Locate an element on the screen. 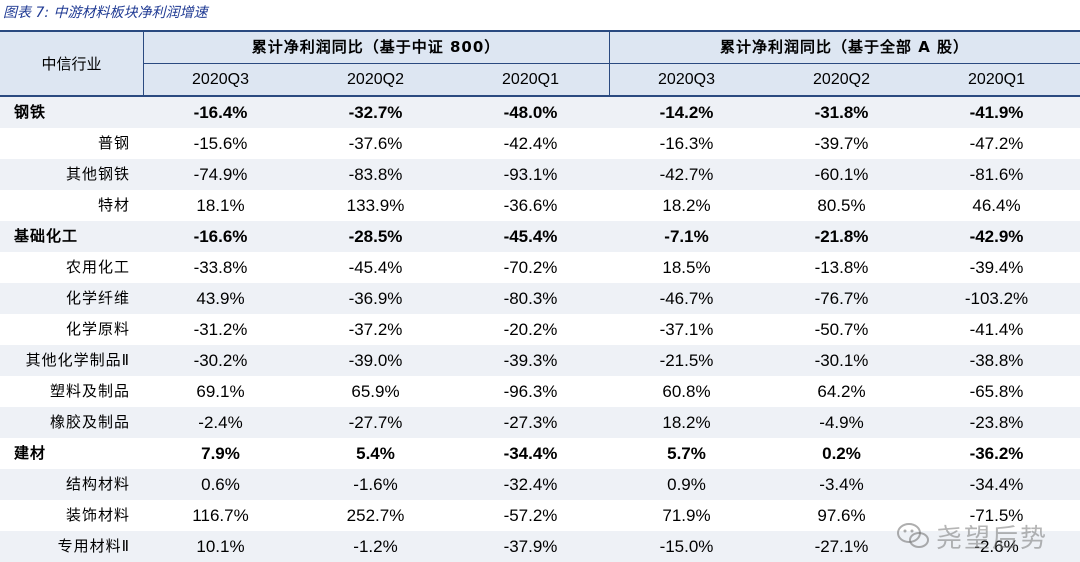  growth-value-cell: -39.3% is located at coordinates (530, 360).